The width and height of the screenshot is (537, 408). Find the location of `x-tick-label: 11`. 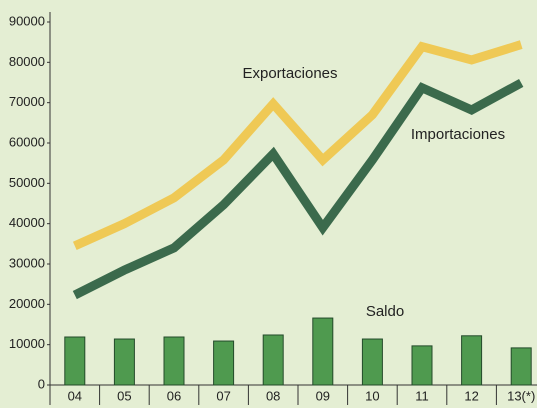

x-tick-label: 11 is located at coordinates (422, 395).